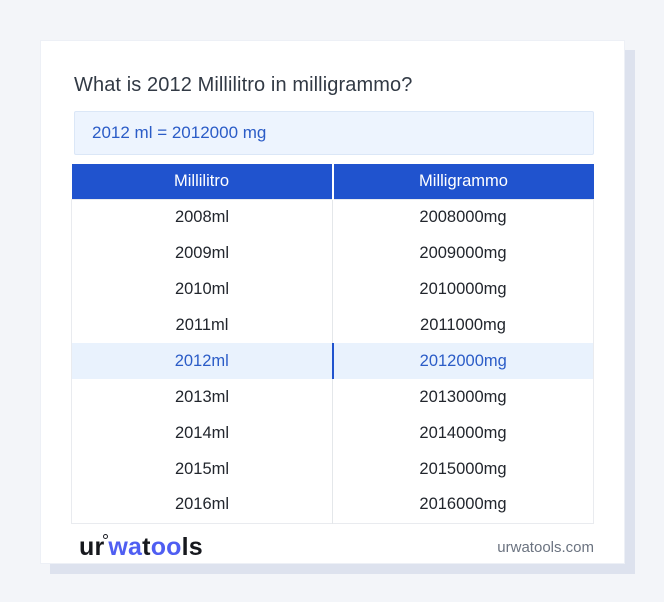 This screenshot has width=664, height=602. What do you see at coordinates (334, 133) in the screenshot?
I see `conversion-result-box: 2012 ml = 2012000 mg` at bounding box center [334, 133].